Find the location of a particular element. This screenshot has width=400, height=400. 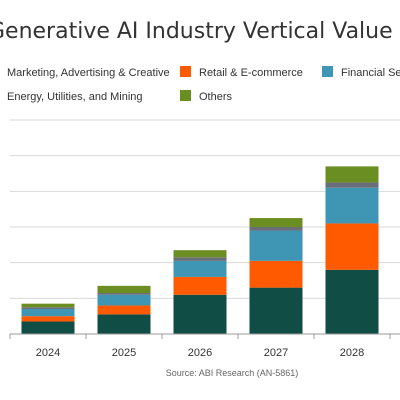

legend-label: Energy, Utilities, and Mining is located at coordinates (75, 97).